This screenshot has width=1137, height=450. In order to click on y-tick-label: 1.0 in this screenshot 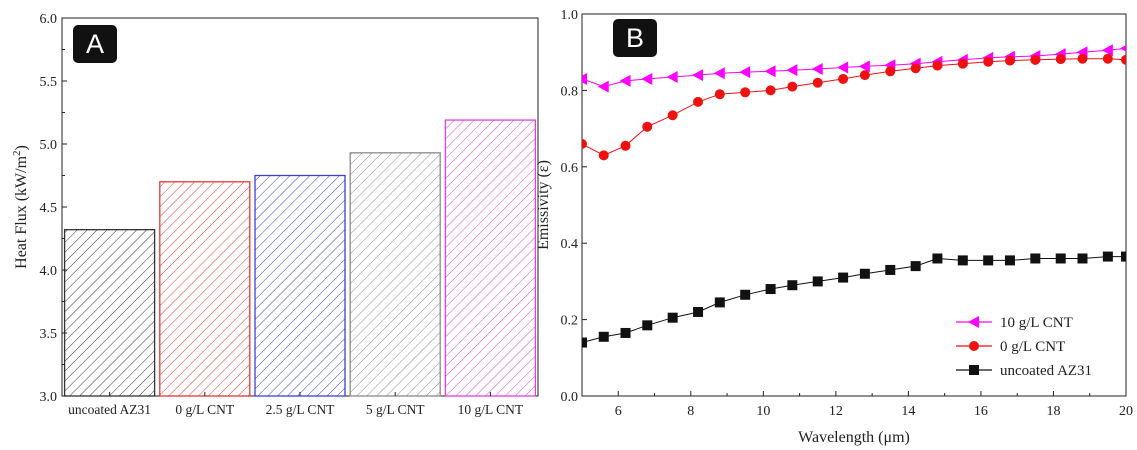, I will do `click(570, 15)`.